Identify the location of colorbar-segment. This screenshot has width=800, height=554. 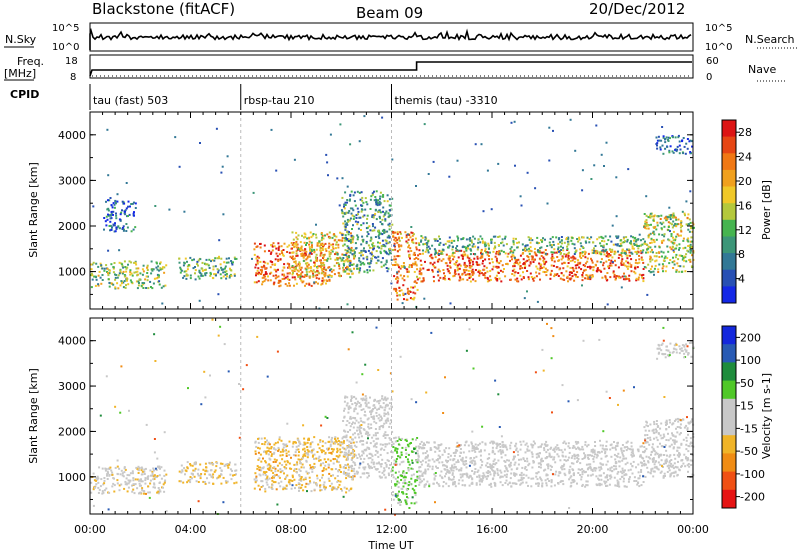
(729, 278).